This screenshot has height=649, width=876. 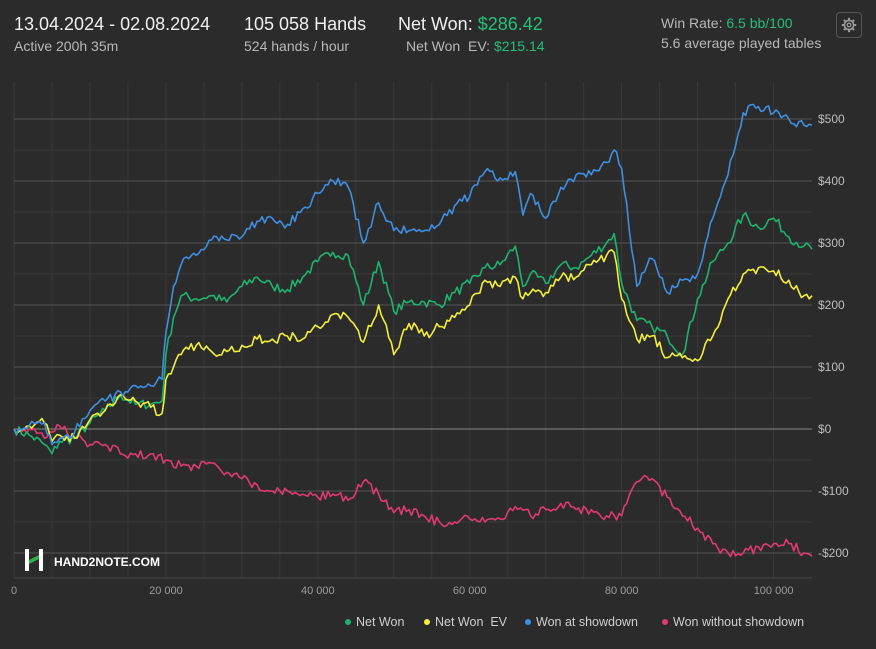 What do you see at coordinates (759, 23) in the screenshot?
I see `win-rate-value: 6.5 bb/100` at bounding box center [759, 23].